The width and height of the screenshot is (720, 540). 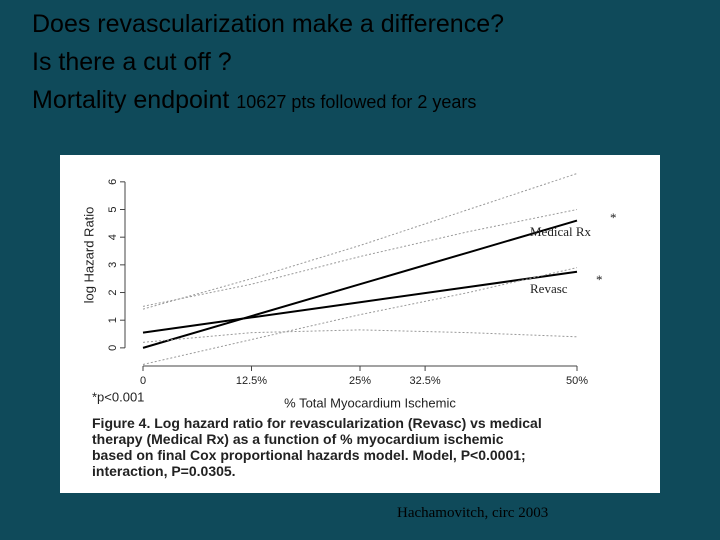 I want to click on caption-label: Figure 4., so click(x=121, y=423).